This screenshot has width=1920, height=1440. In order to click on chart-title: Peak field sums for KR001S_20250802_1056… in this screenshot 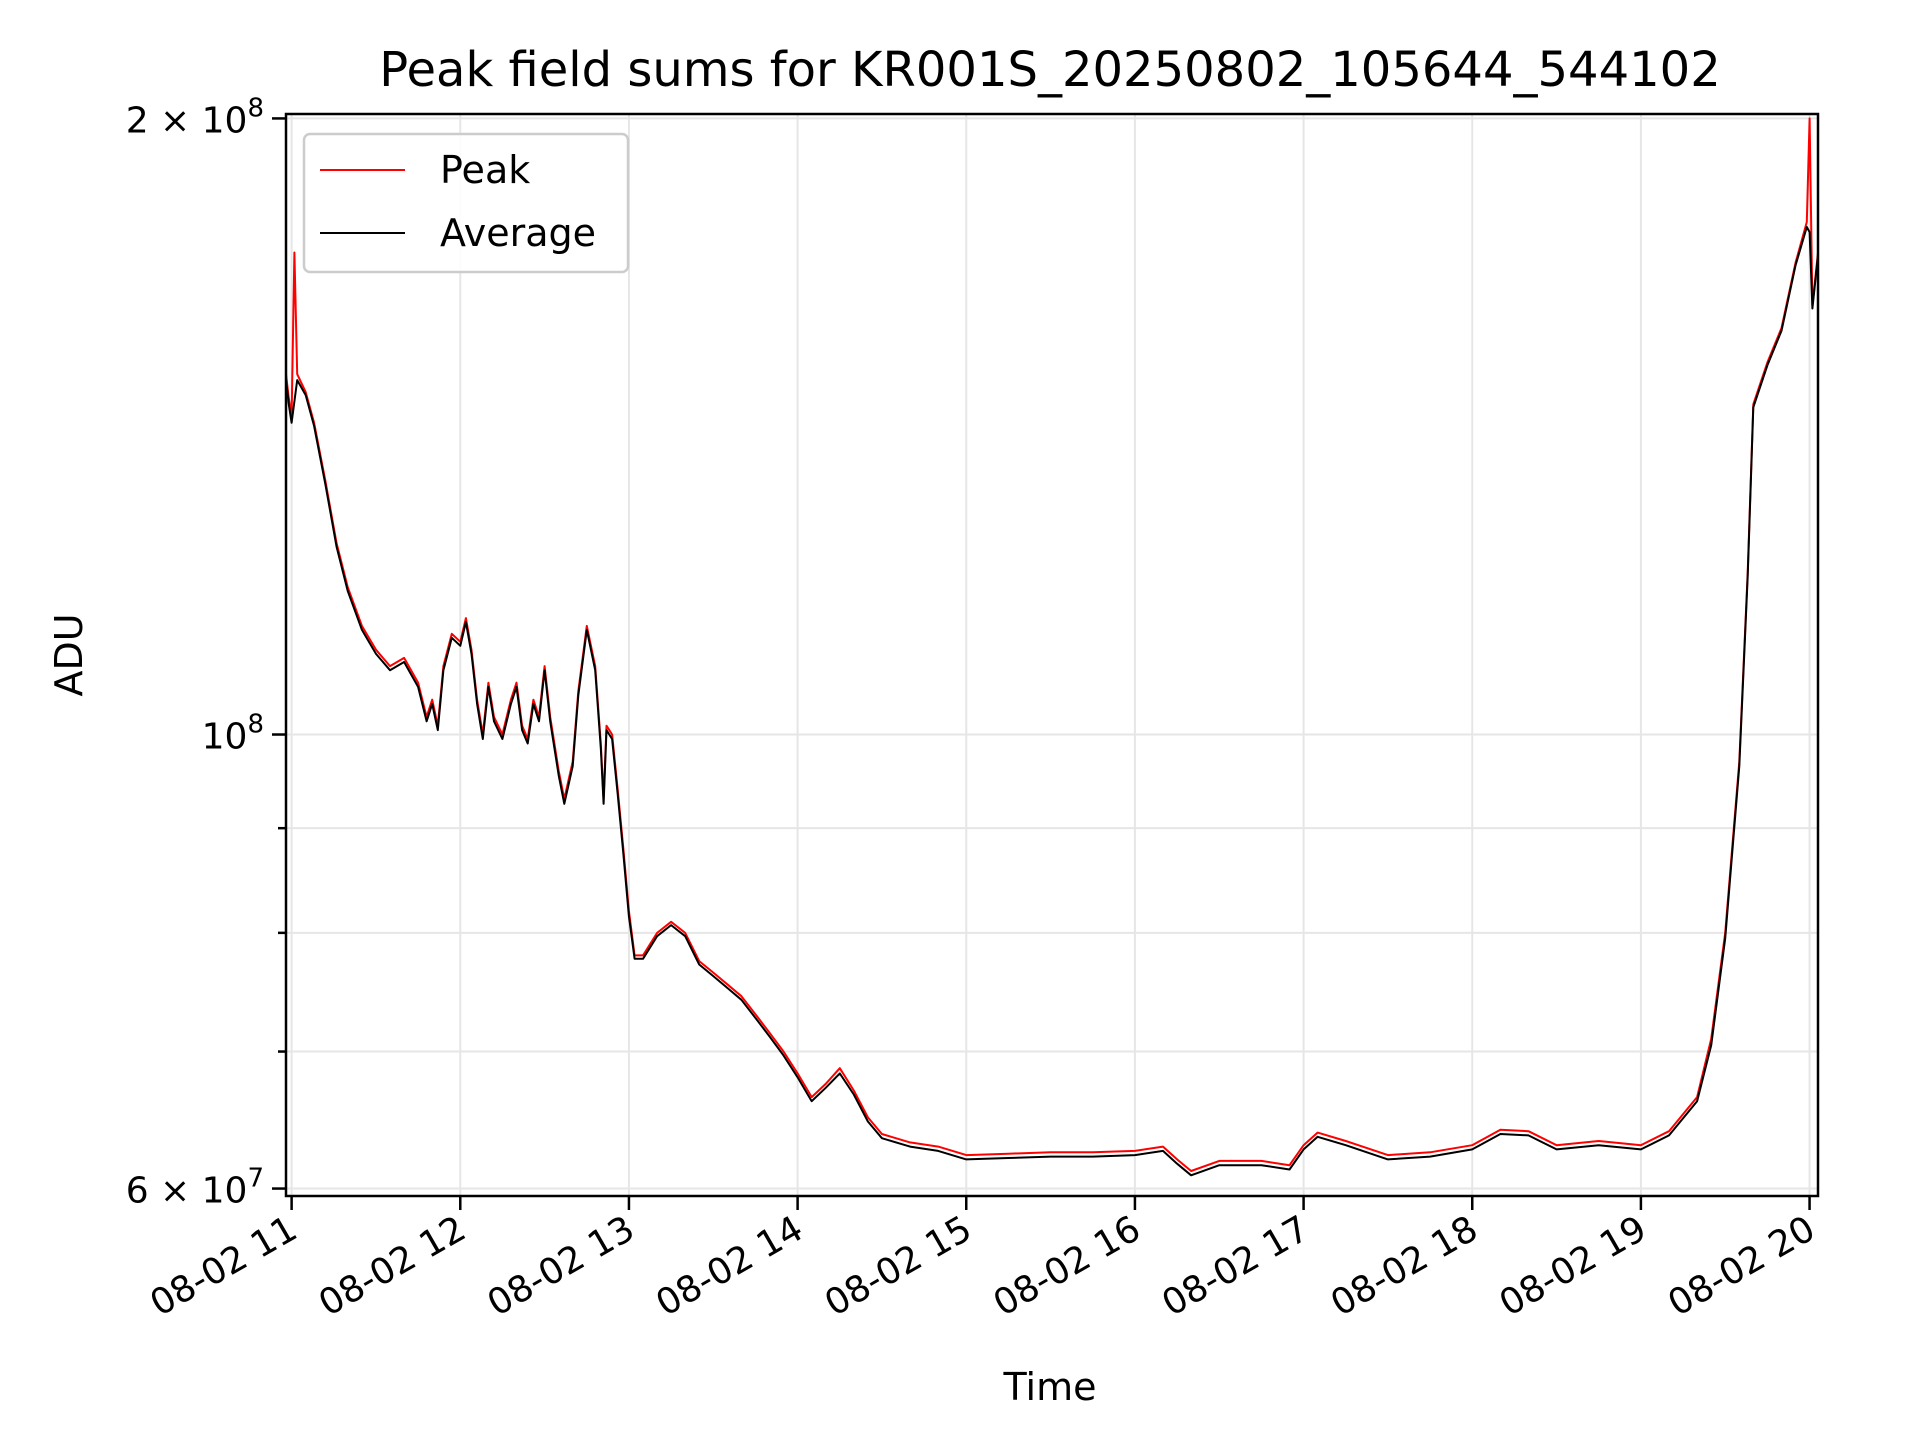, I will do `click(1049, 70)`.